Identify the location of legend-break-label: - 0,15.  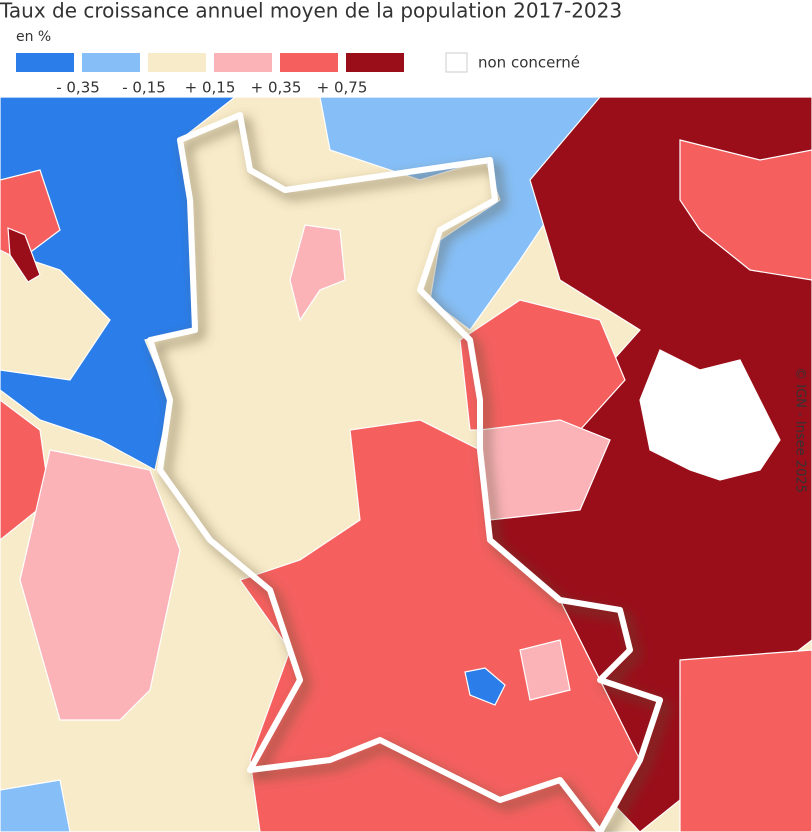
(144, 88).